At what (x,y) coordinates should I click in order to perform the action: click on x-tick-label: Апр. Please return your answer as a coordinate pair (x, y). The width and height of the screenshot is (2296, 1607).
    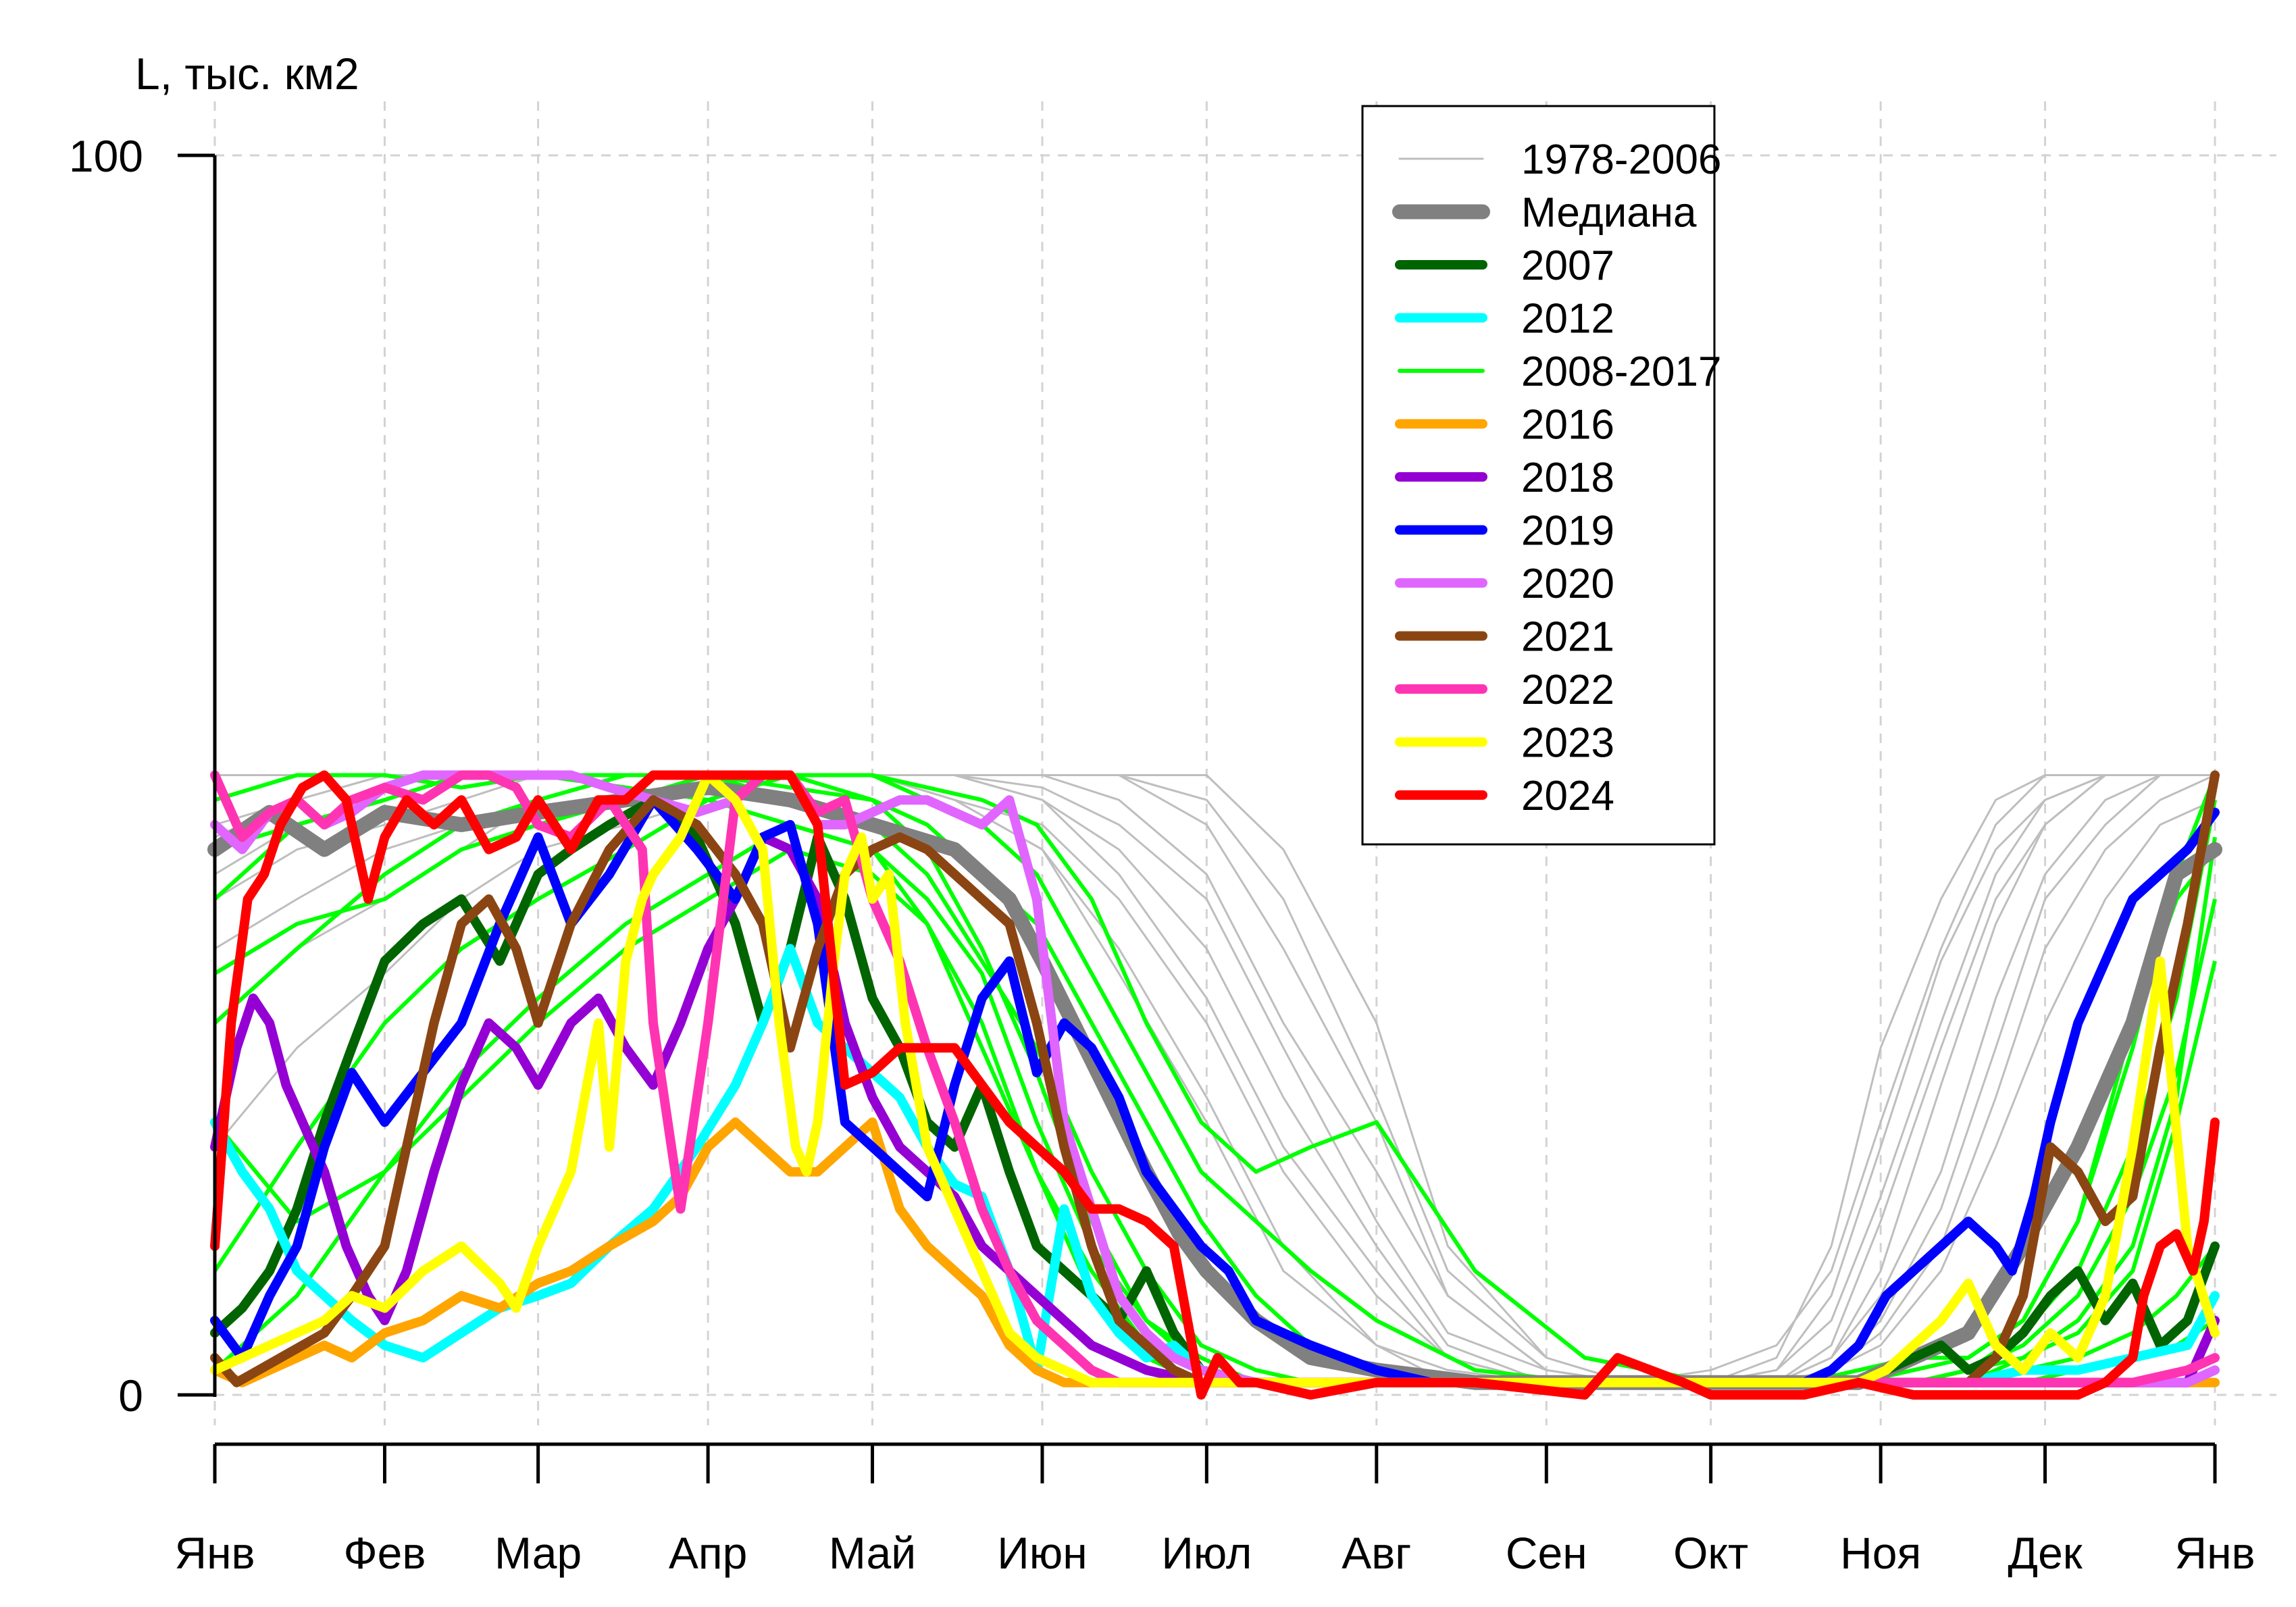
    Looking at the image, I should click on (708, 1553).